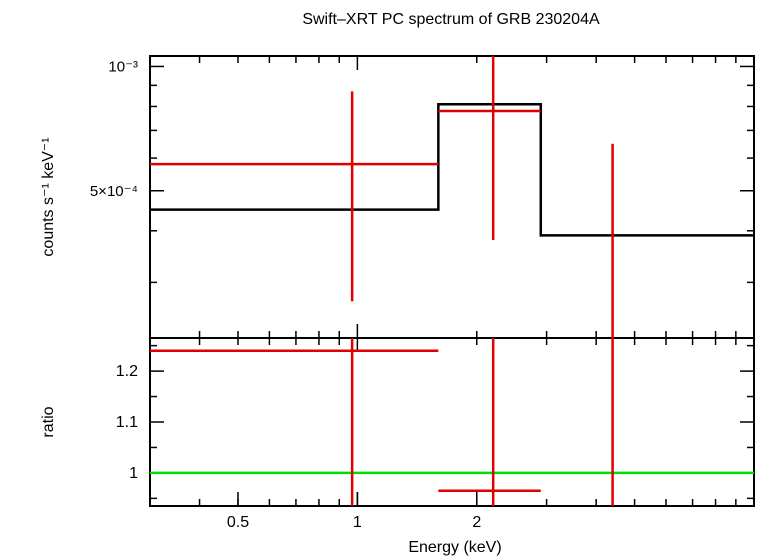 This screenshot has width=758, height=556. I want to click on y-tick-label: 1, so click(133, 473).